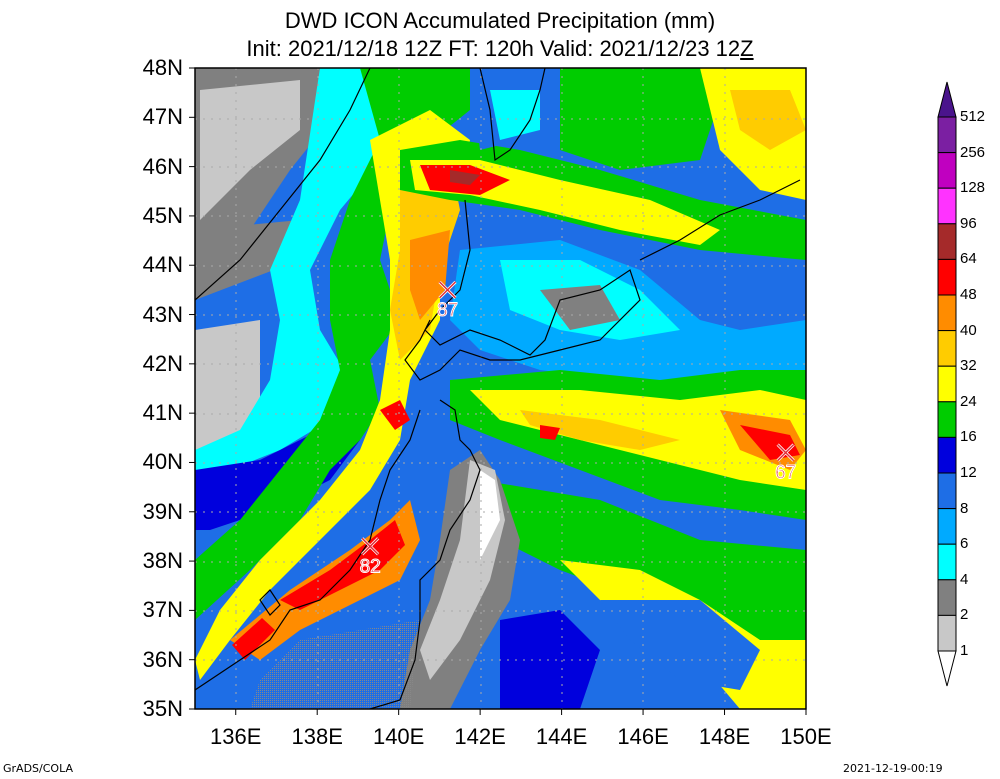  What do you see at coordinates (162, 67) in the screenshot?
I see `lat-label: 48N` at bounding box center [162, 67].